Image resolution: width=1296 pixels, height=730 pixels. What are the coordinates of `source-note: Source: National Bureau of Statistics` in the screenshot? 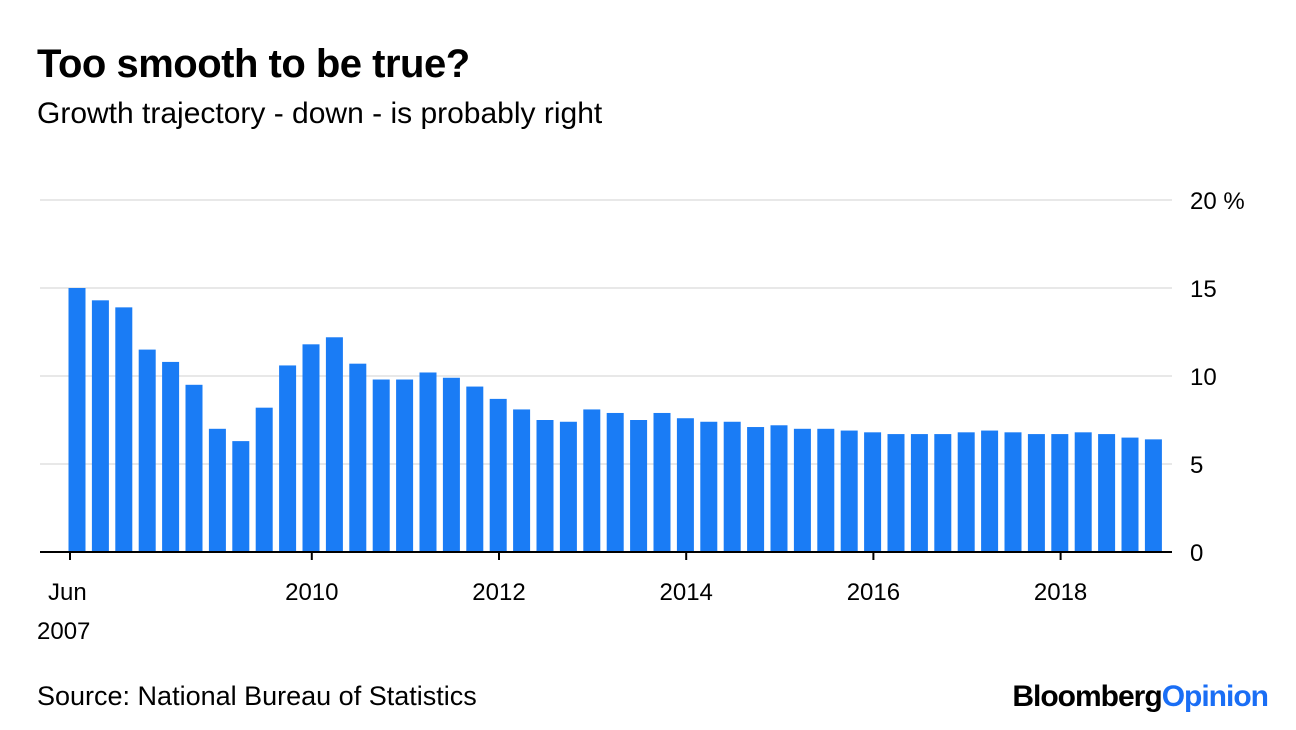 It's located at (257, 696).